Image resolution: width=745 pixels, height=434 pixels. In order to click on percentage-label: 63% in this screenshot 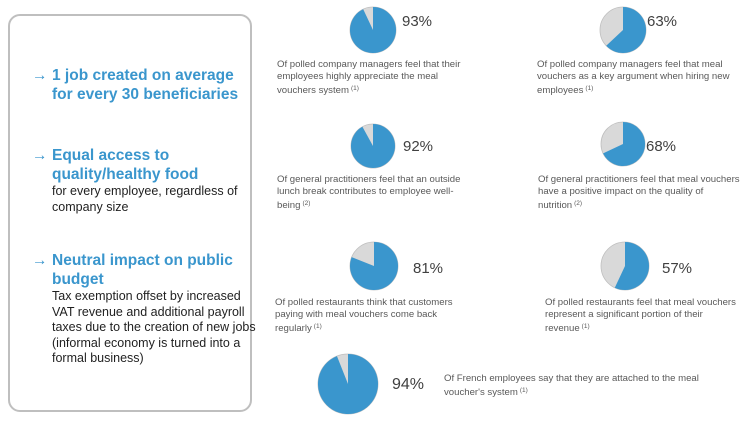, I will do `click(662, 21)`.